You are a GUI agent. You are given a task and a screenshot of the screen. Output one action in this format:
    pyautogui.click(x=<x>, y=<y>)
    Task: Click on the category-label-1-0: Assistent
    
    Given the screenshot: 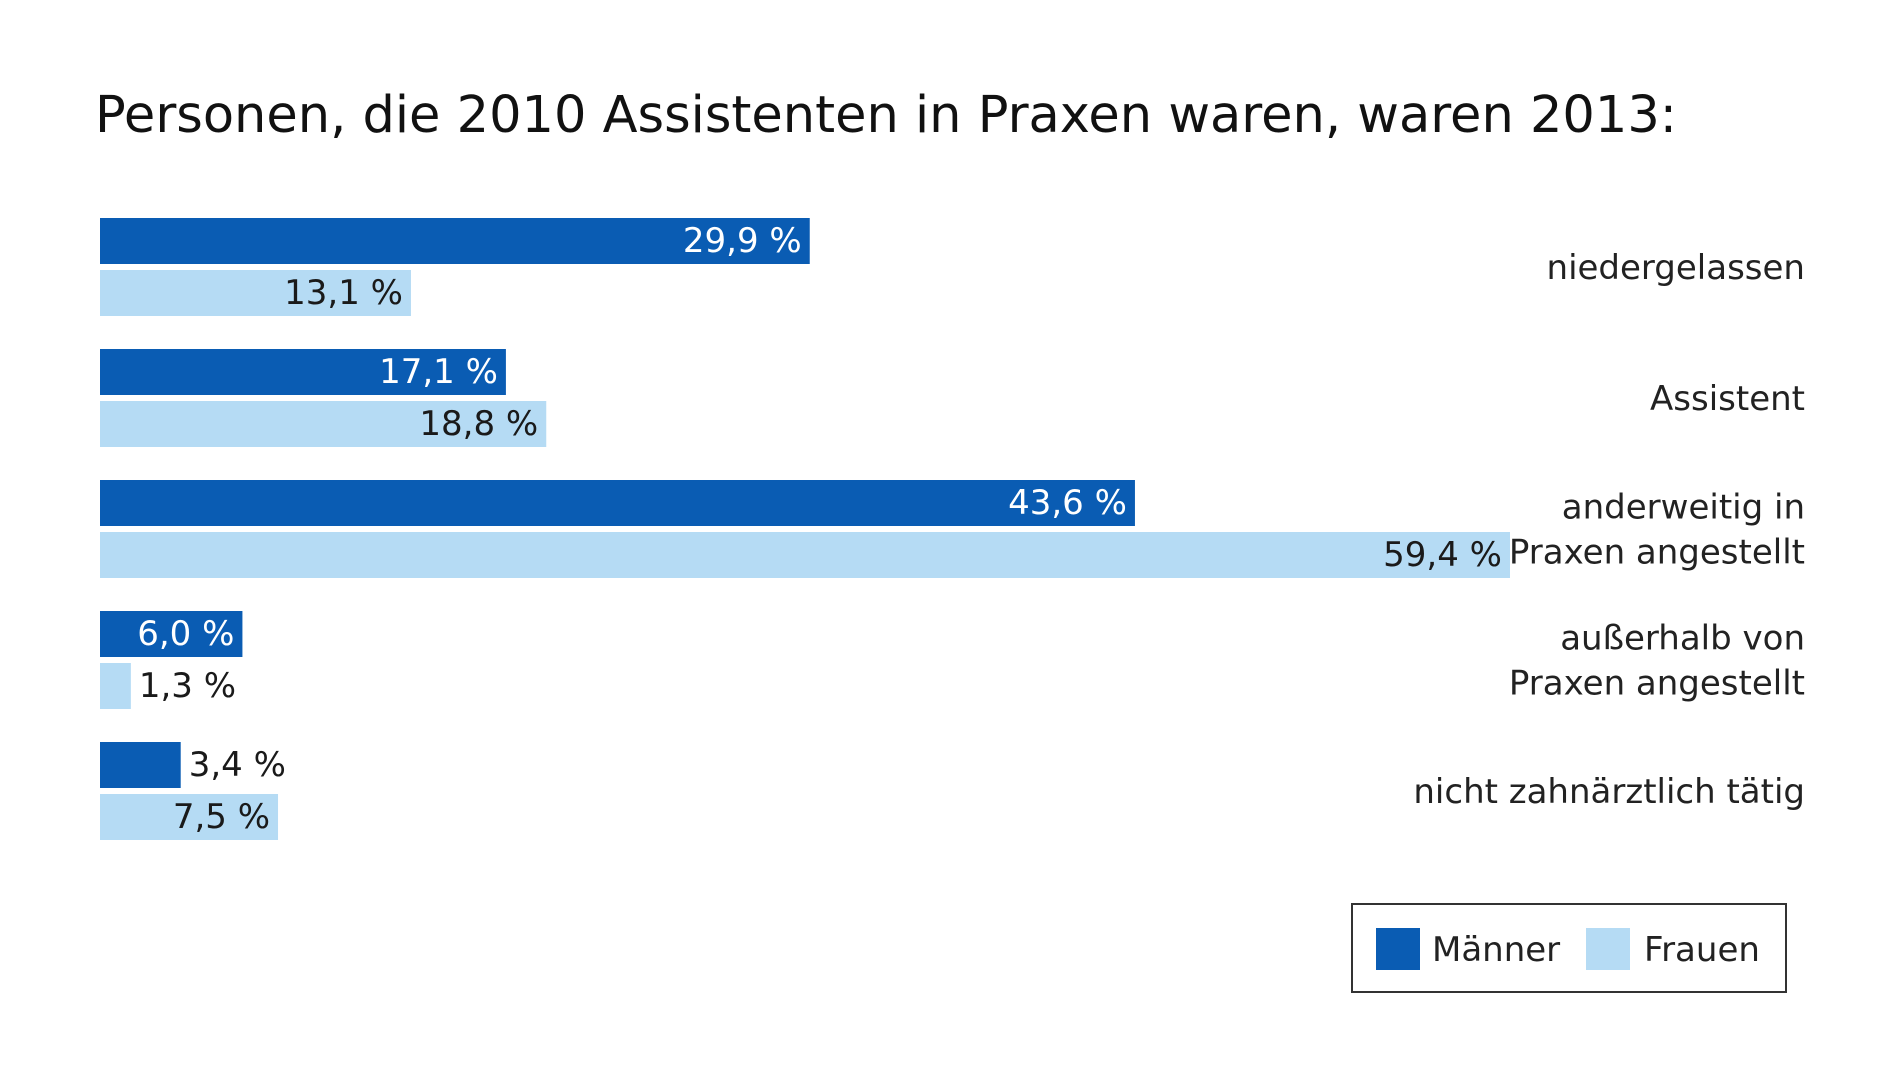 What is the action you would take?
    pyautogui.click(x=1727, y=399)
    